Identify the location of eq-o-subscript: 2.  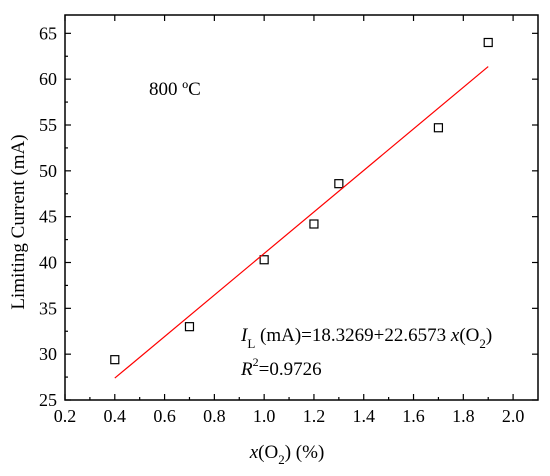
(482, 343).